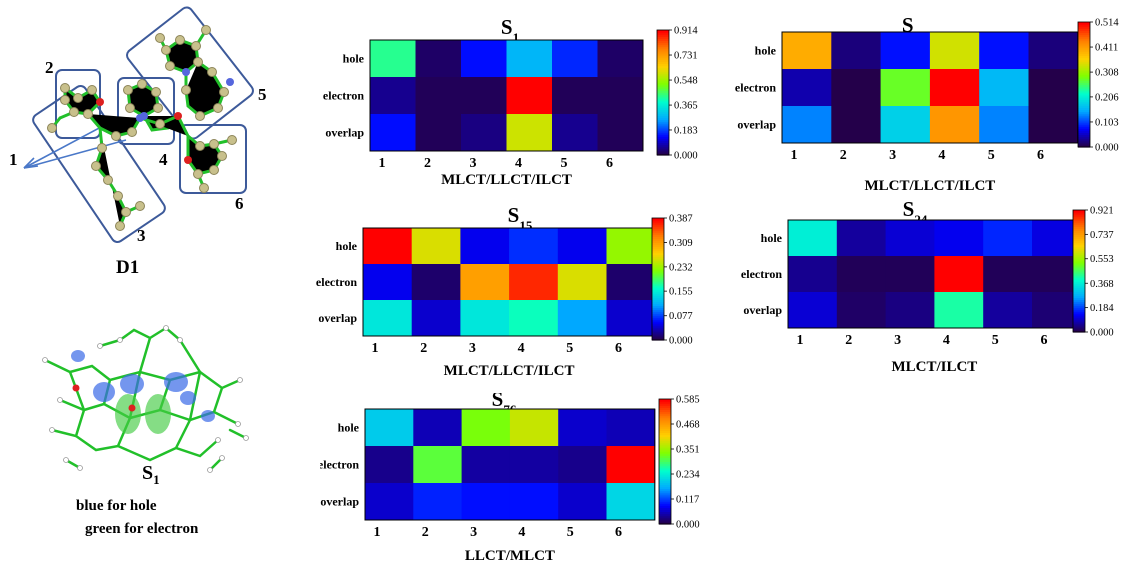 The image size is (1132, 570). I want to click on heteroatoms, so click(165, 116).